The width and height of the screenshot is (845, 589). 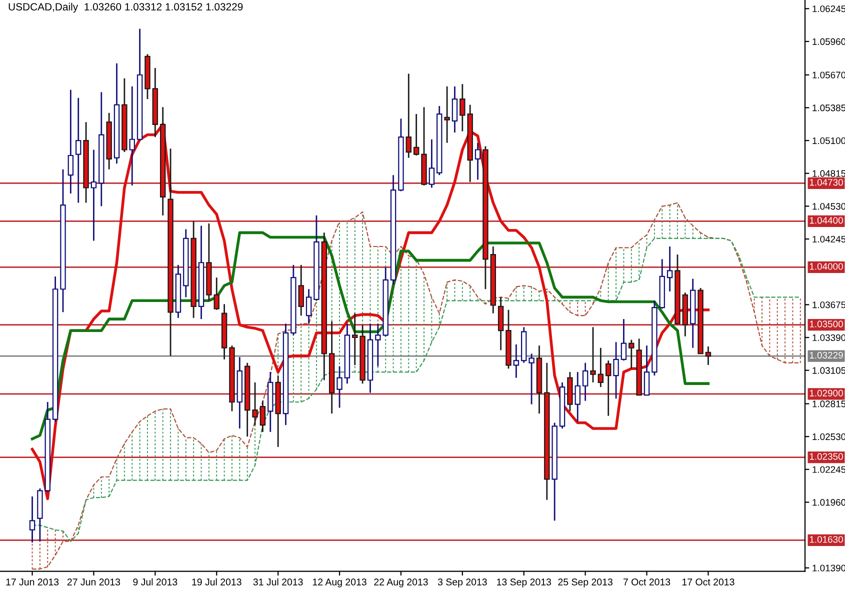 I want to click on ref-line-label: 1.03500, so click(x=826, y=324).